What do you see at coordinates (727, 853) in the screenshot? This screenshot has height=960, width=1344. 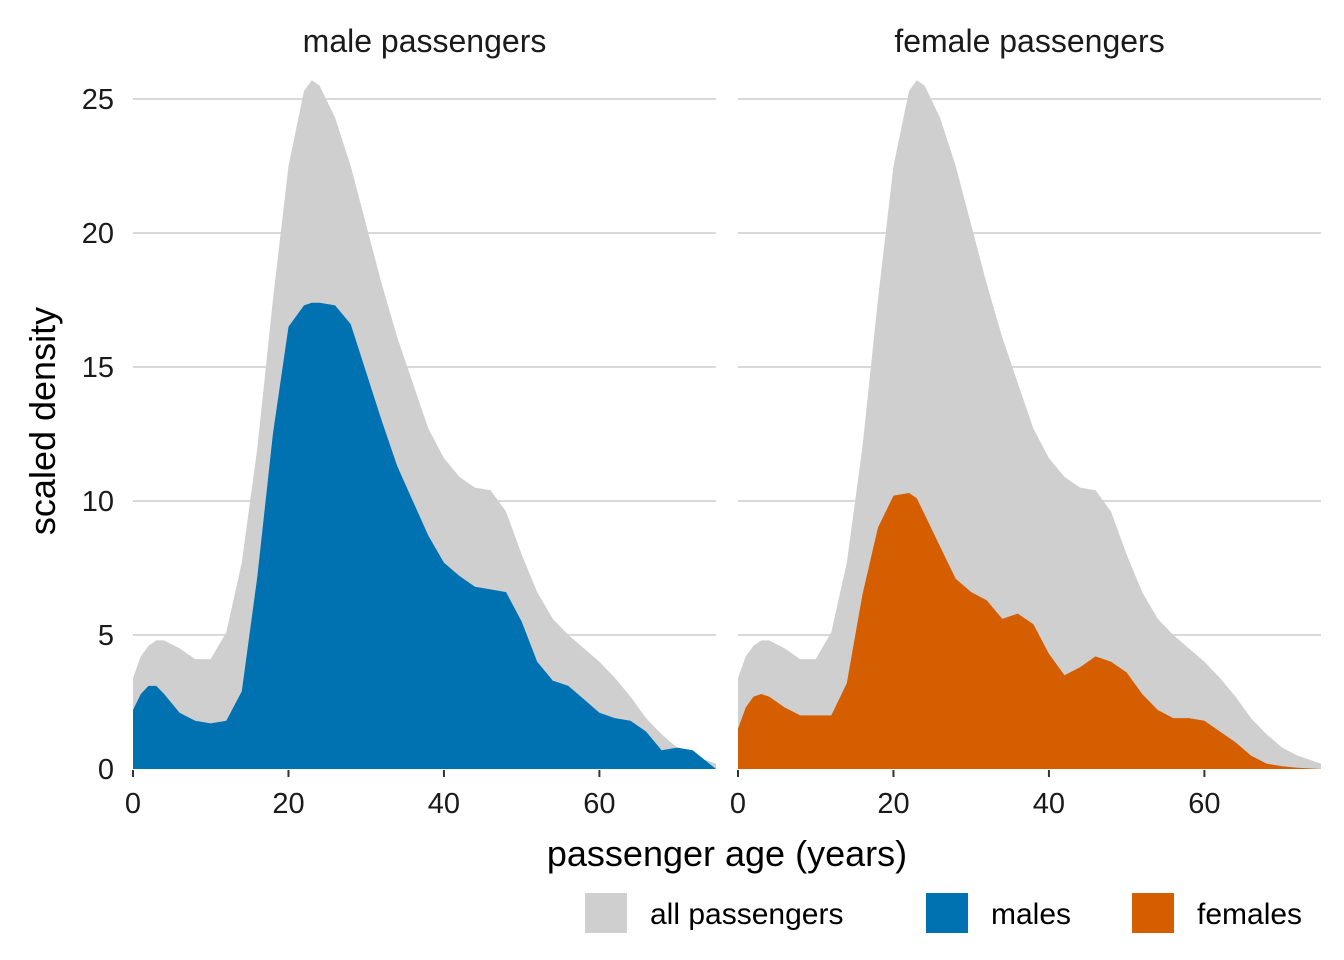 I see `x-axis-title: passenger age (years)` at bounding box center [727, 853].